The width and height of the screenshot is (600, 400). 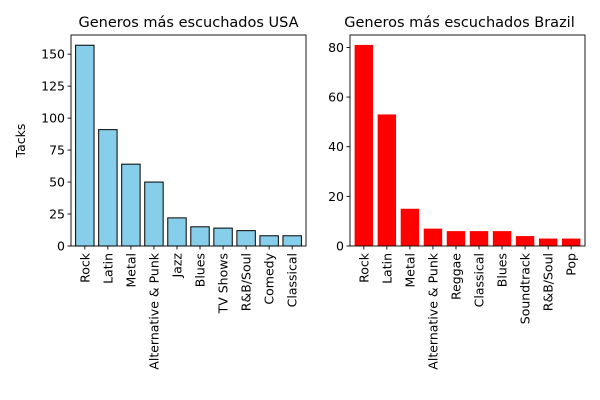 I want to click on chart-usa-xtick-label-3: Alternative & Punk, so click(x=153, y=310).